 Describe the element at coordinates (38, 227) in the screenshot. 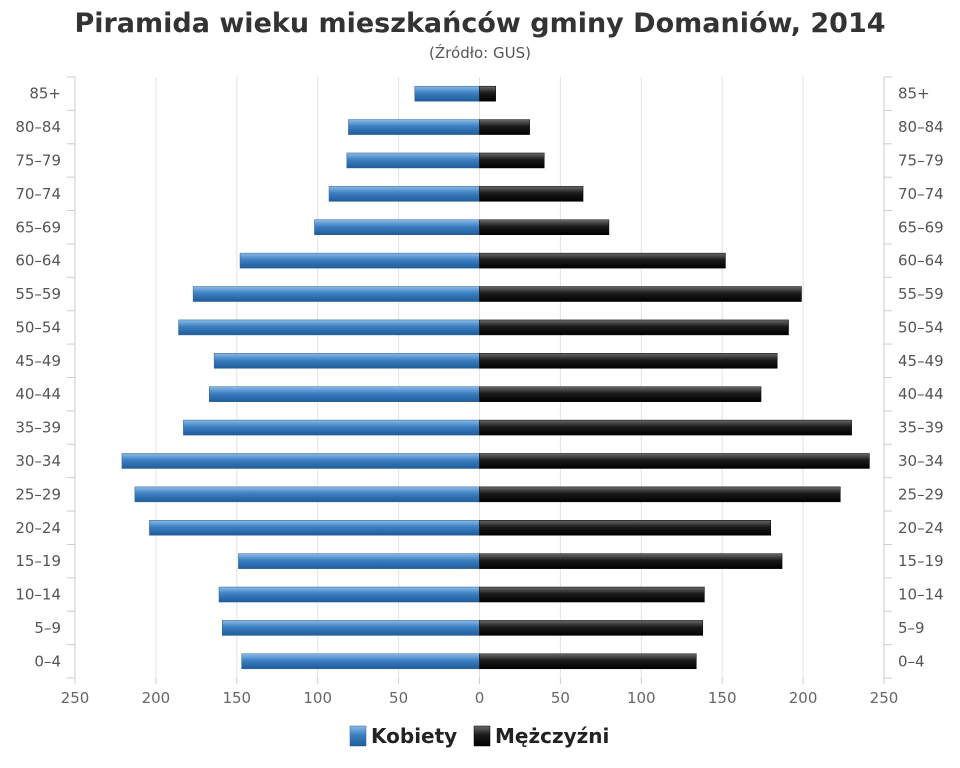

I see `category-label-left: 65–69` at that location.